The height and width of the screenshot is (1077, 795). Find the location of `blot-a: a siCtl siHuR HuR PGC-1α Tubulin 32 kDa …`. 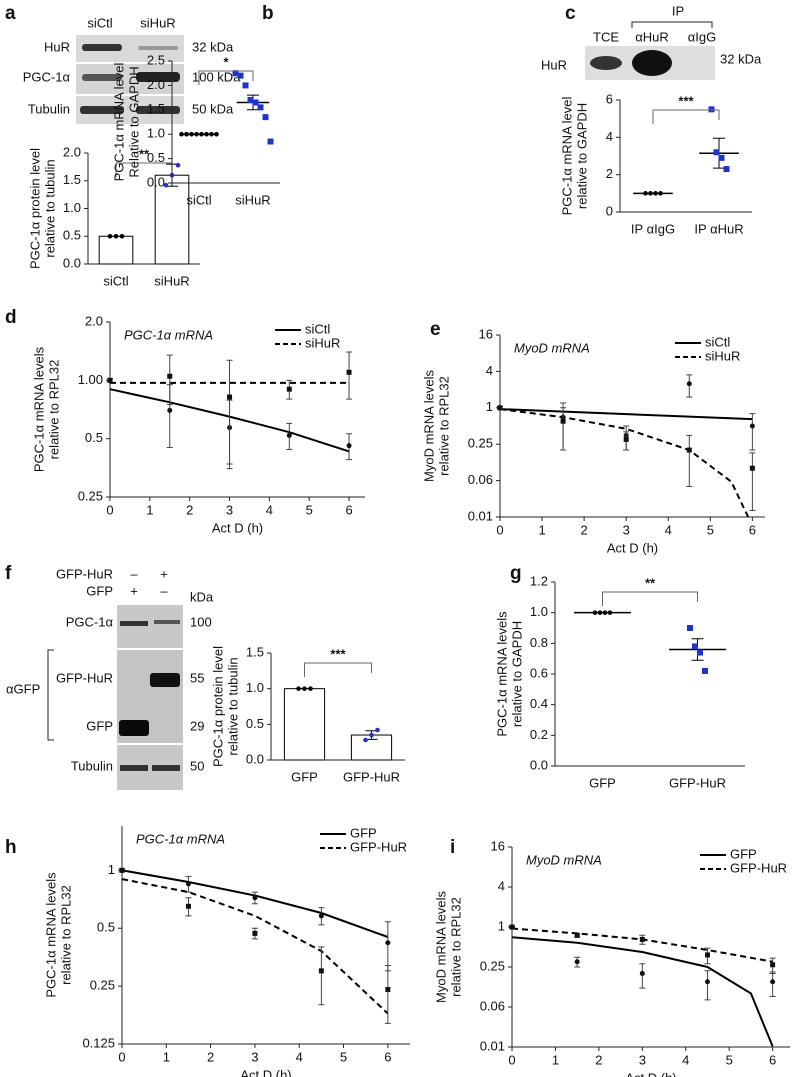

blot-a: a siCtl siHuR HuR PGC-1α Tubulin 32 kDa … is located at coordinates (123, 63).